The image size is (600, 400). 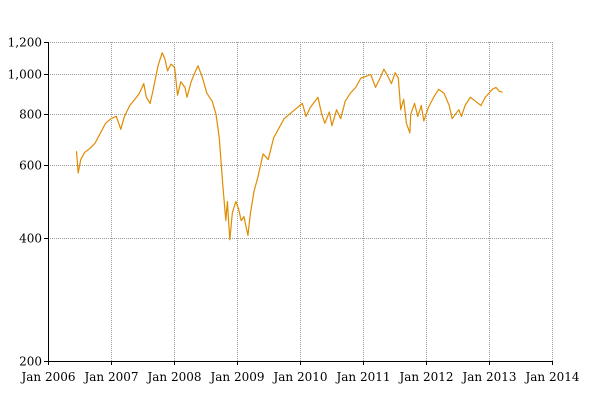 What do you see at coordinates (30, 166) in the screenshot?
I see `y-tick-label: 600` at bounding box center [30, 166].